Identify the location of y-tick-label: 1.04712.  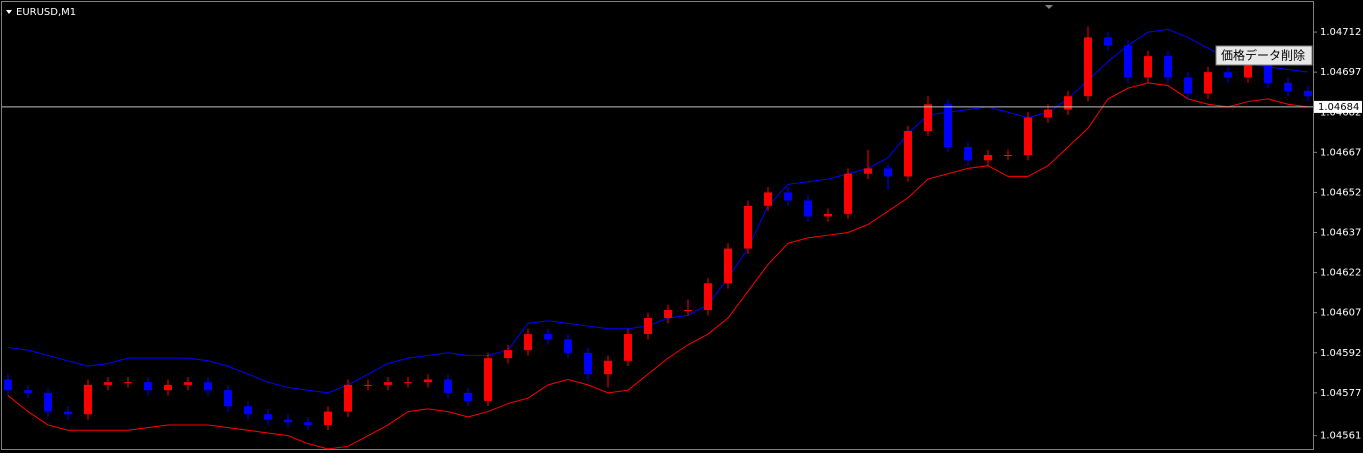
(1340, 32).